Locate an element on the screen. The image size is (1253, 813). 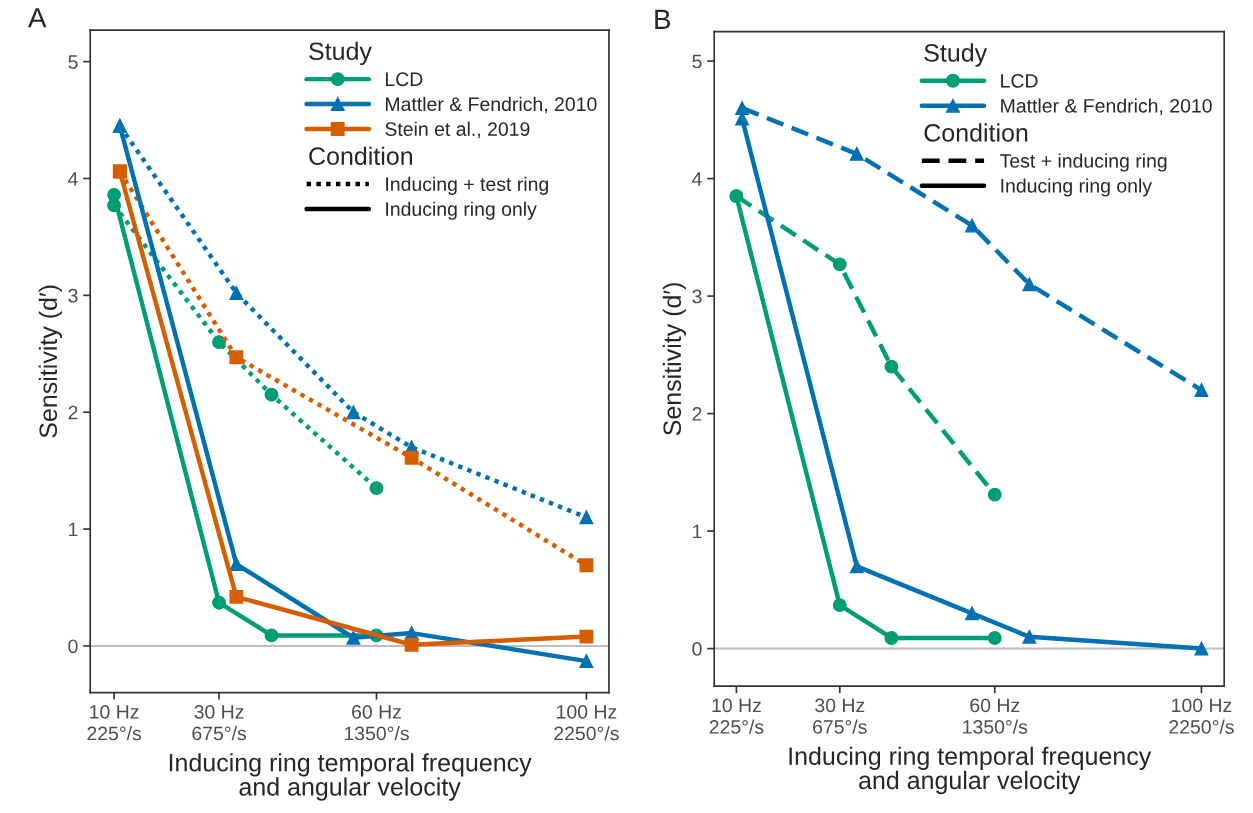
chart-title: A is located at coordinates (37, 18).